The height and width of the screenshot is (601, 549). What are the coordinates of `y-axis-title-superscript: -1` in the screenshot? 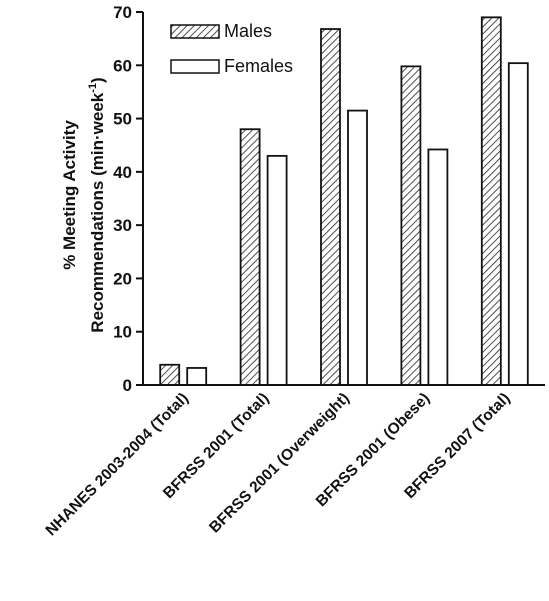 It's located at (93, 88).